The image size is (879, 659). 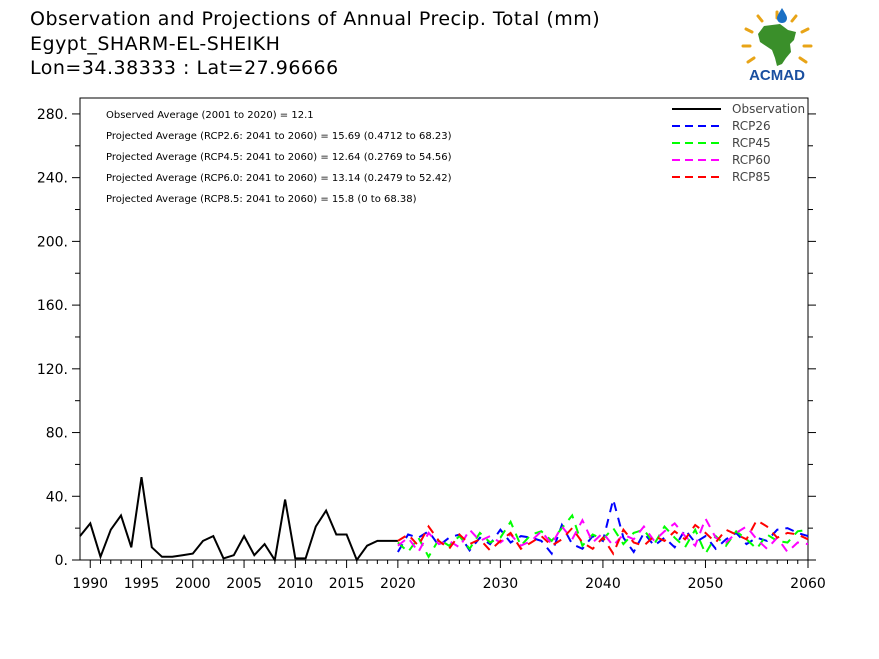 What do you see at coordinates (52, 370) in the screenshot?
I see `y-tick-label: 120.` at bounding box center [52, 370].